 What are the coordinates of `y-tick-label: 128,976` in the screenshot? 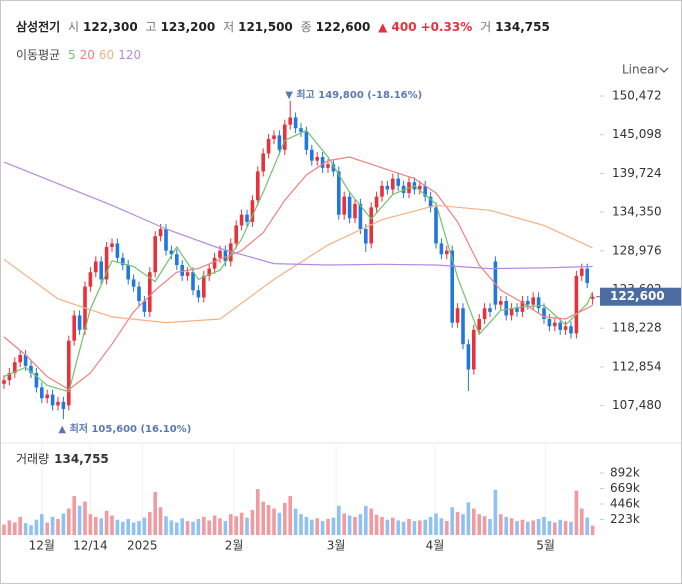 It's located at (637, 250).